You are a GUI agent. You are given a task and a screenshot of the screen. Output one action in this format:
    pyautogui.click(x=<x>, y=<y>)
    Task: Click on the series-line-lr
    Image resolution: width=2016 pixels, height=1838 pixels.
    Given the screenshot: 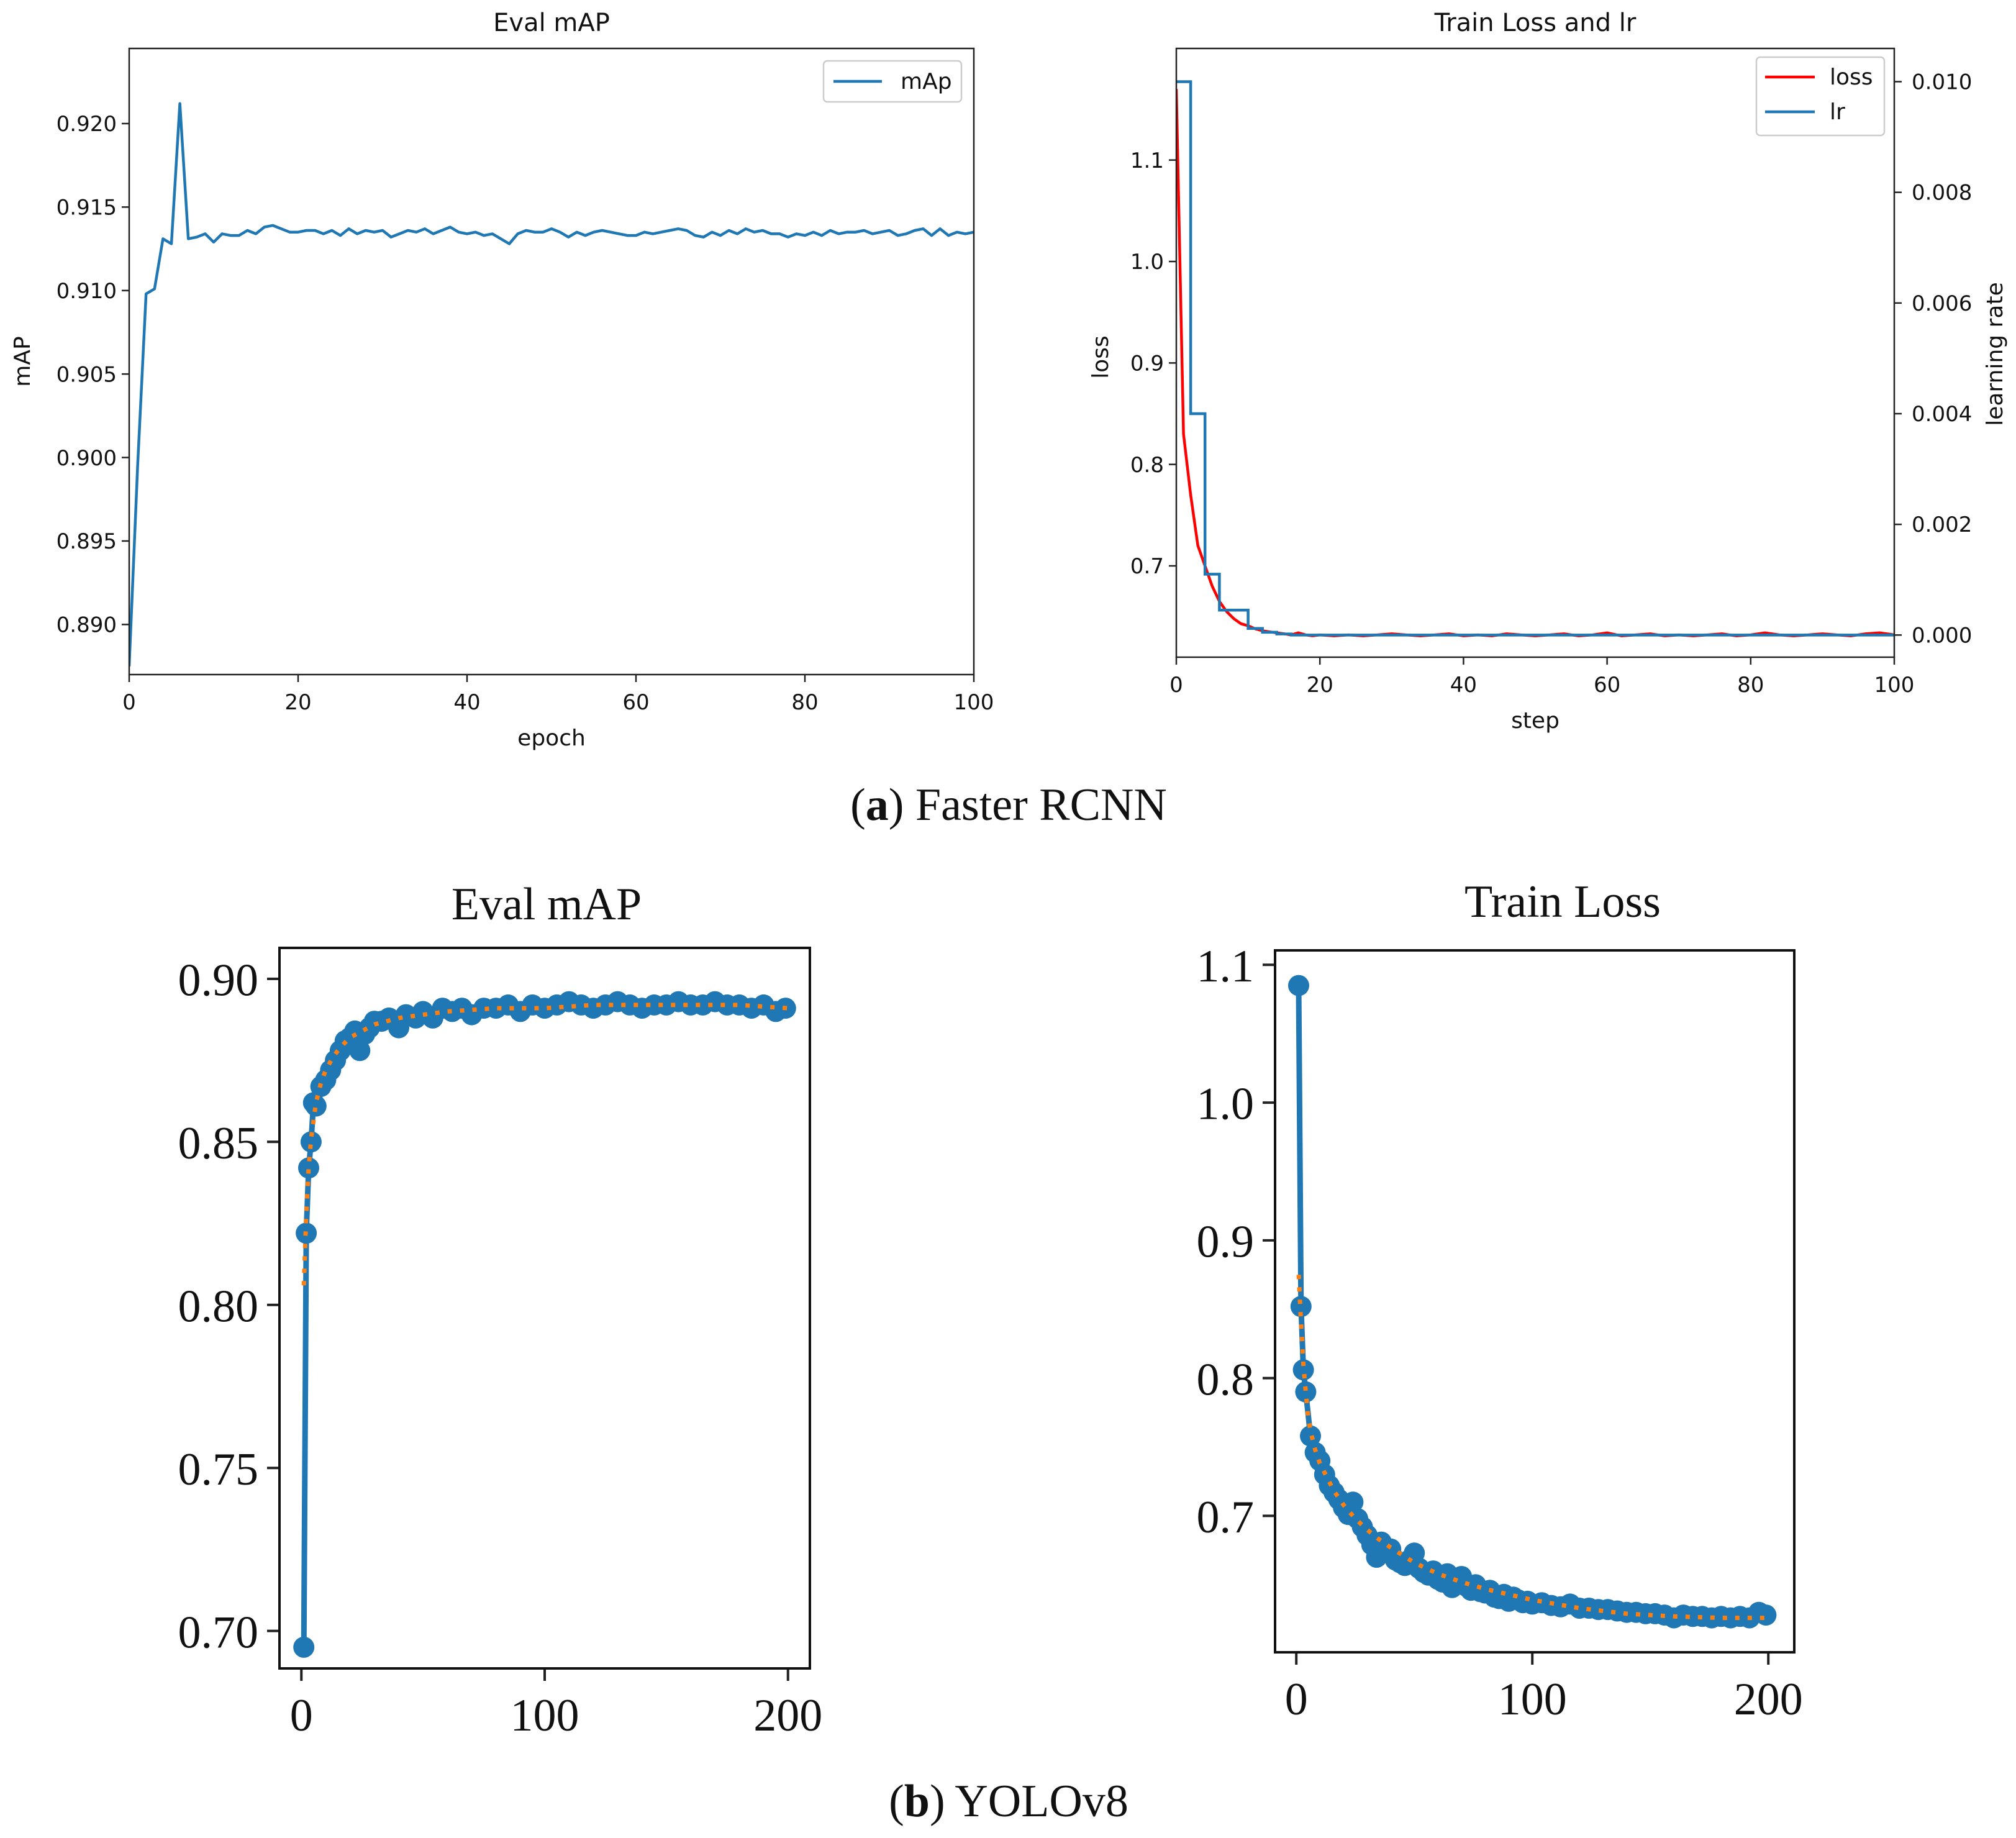 What is the action you would take?
    pyautogui.click(x=1535, y=358)
    